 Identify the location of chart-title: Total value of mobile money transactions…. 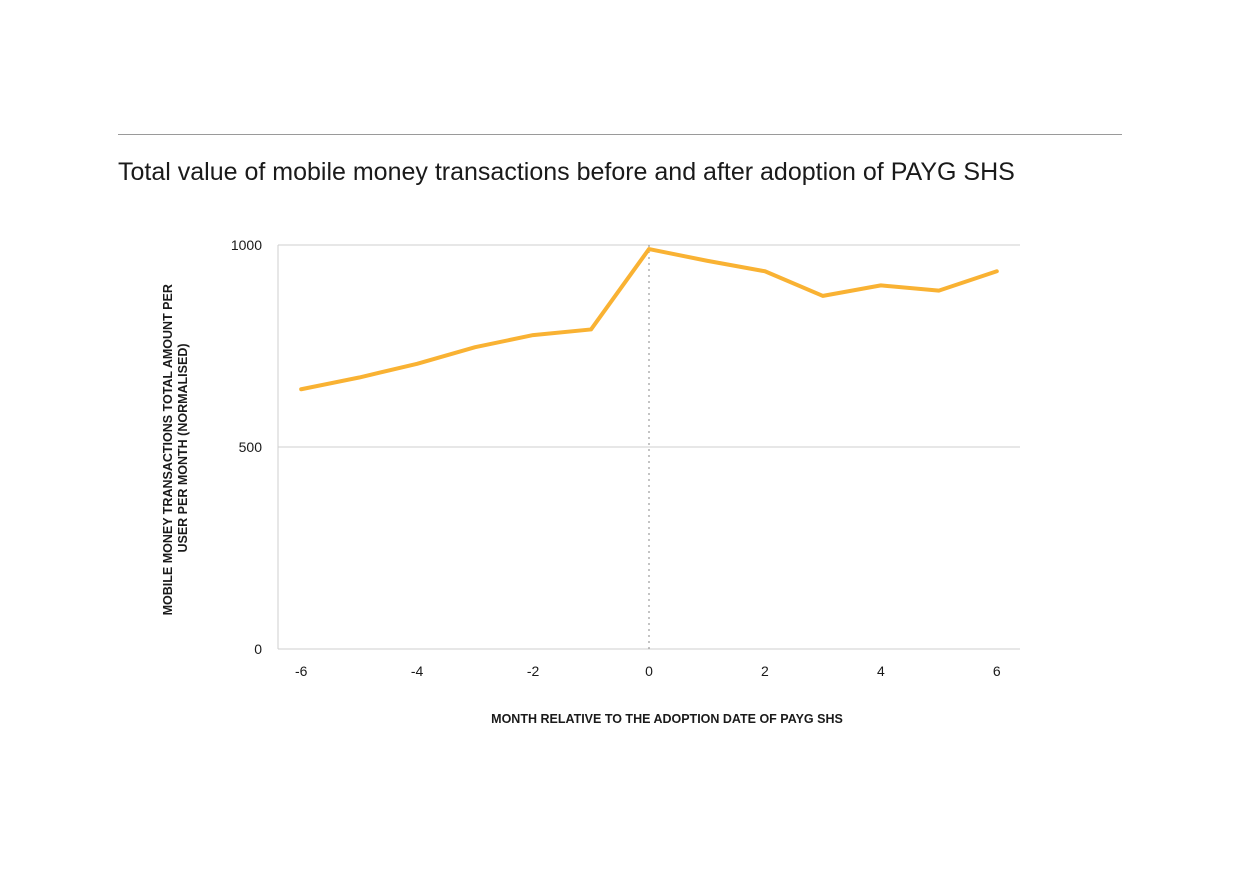
(566, 172).